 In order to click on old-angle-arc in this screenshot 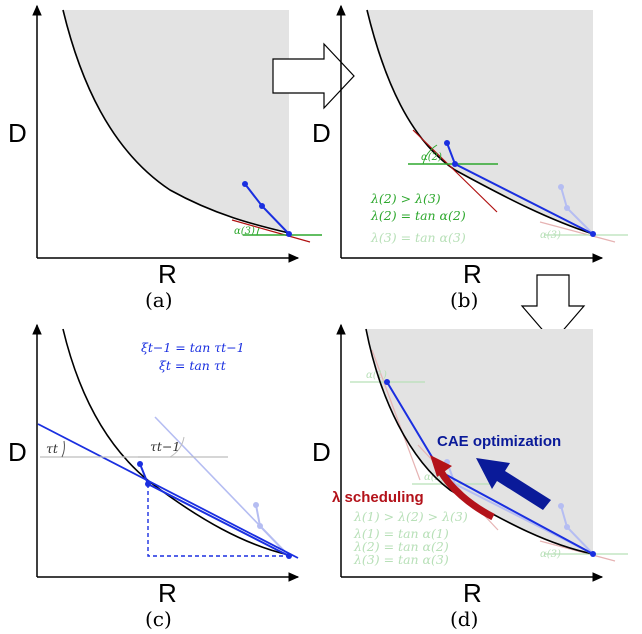, I will do `click(177, 447)`.